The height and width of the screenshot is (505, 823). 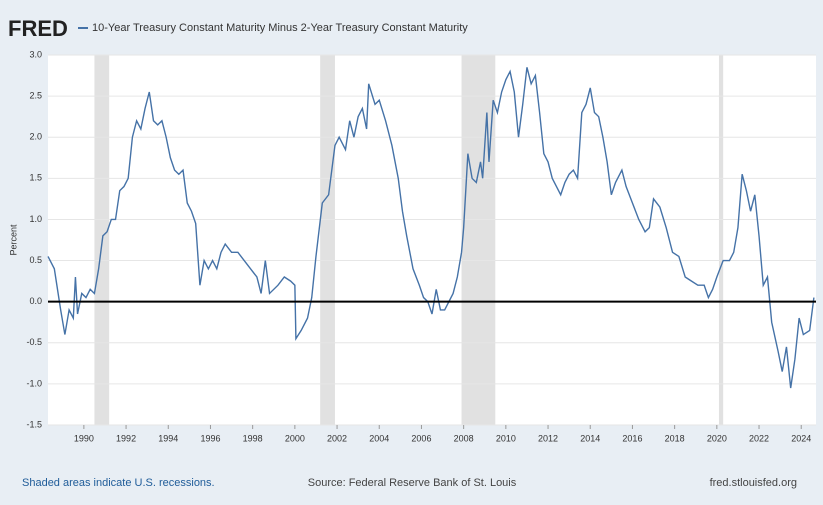 I want to click on y-axis-label: Percent, so click(x=13, y=240).